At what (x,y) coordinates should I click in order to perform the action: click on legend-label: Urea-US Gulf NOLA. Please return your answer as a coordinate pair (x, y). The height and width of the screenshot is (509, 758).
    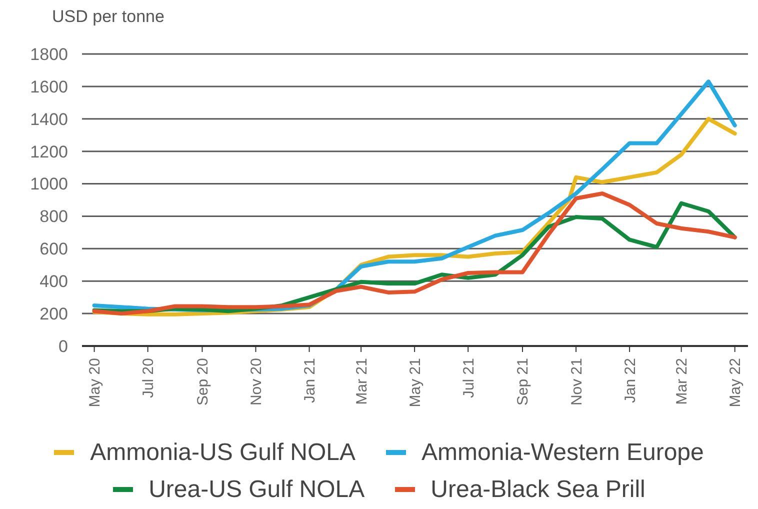
    Looking at the image, I should click on (256, 490).